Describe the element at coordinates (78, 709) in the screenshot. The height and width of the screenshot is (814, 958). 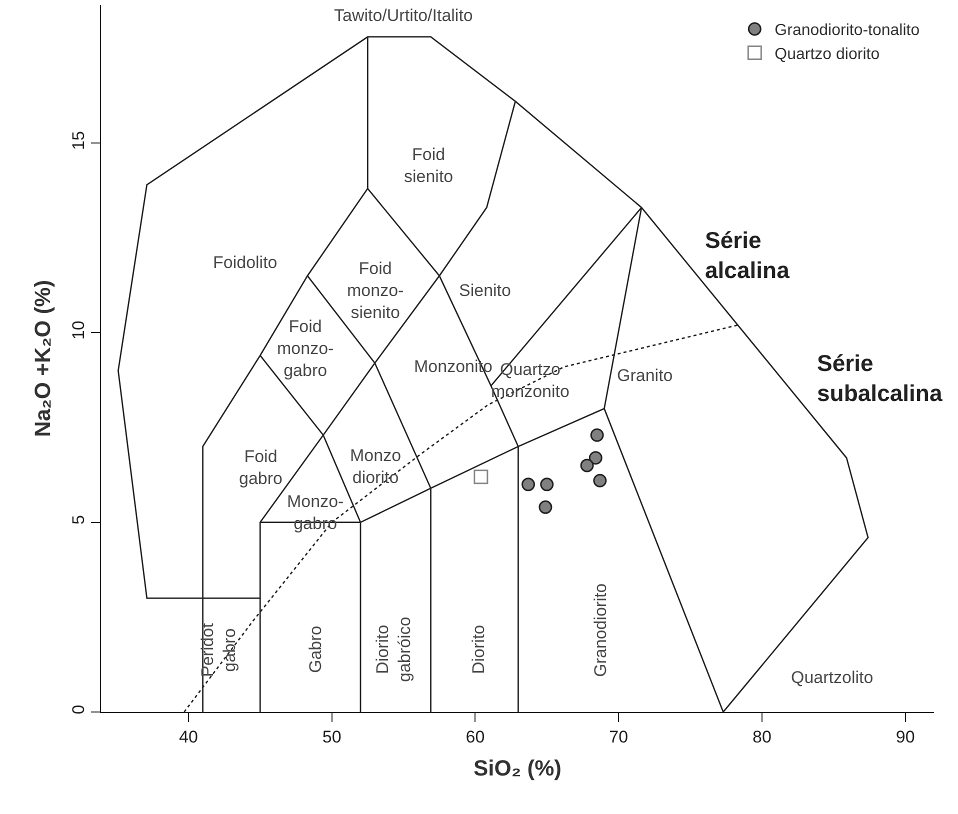
I see `y-tick-label: 0` at that location.